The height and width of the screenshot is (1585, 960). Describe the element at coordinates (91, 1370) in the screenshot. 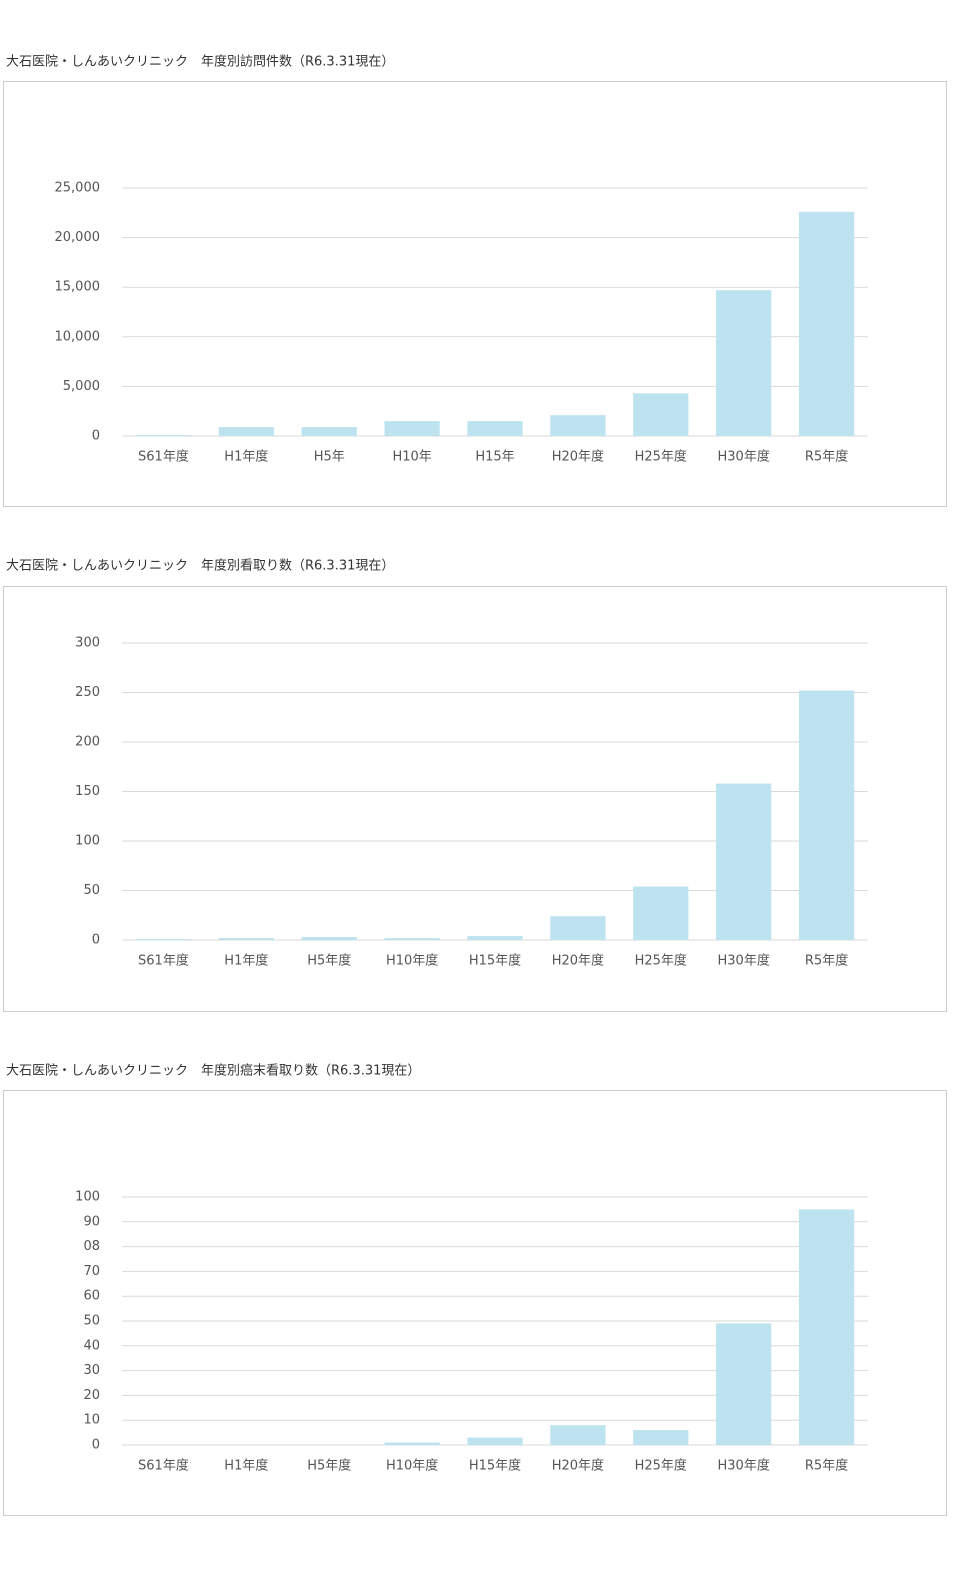

I see `y-tick-label: 30` at that location.